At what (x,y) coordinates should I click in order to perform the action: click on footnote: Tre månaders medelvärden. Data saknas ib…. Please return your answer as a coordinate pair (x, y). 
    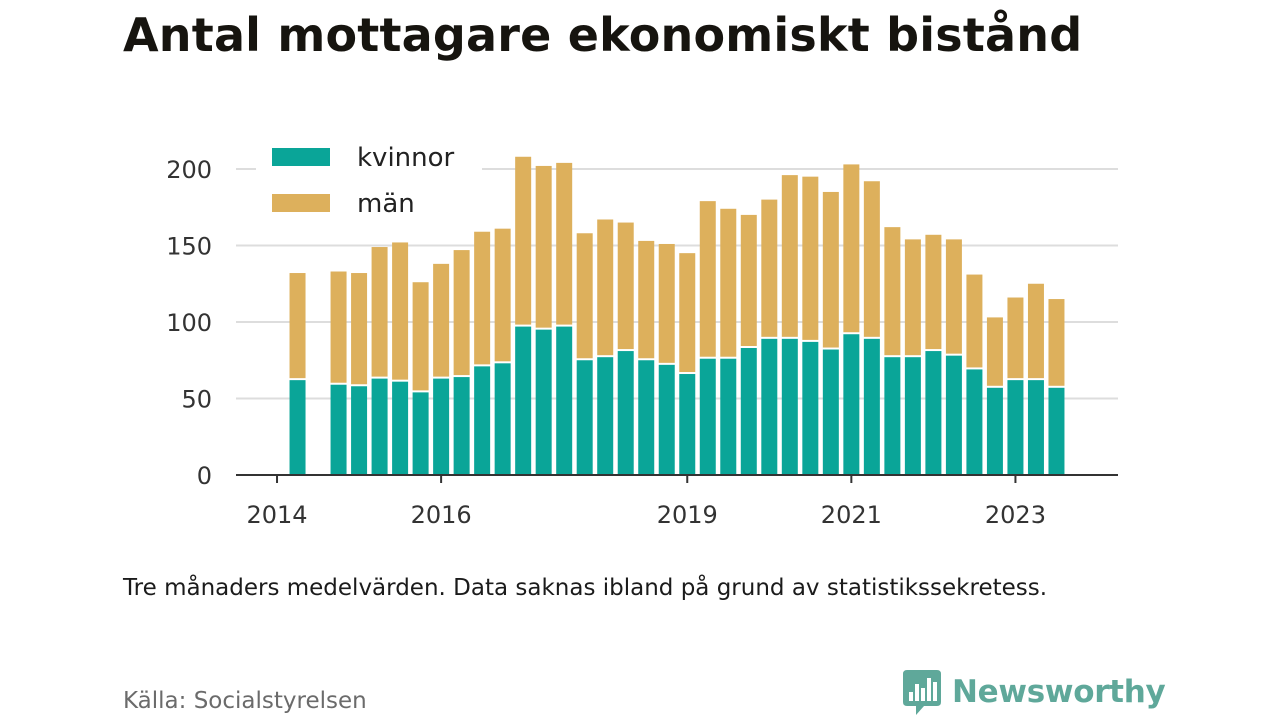
    Looking at the image, I should click on (585, 588).